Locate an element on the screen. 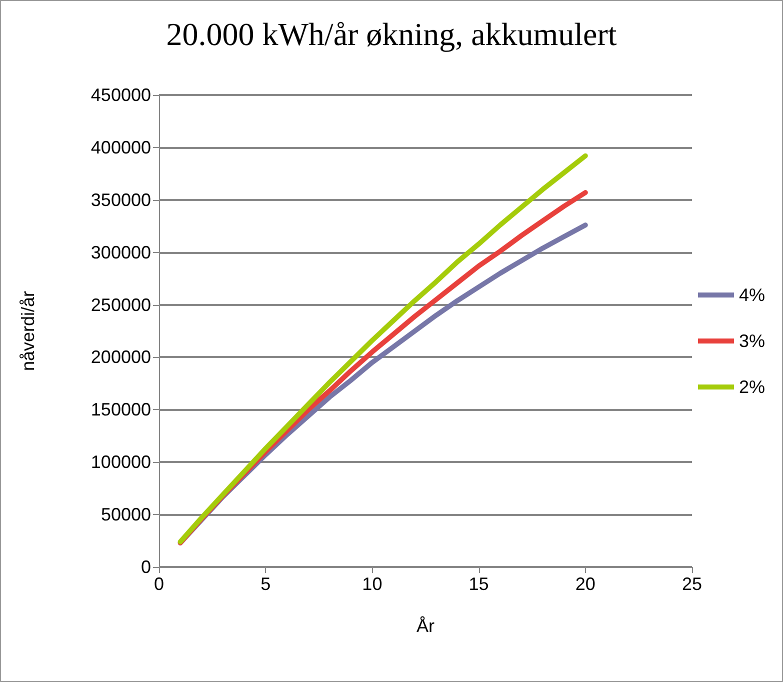  legend-label: 4% is located at coordinates (751, 295).